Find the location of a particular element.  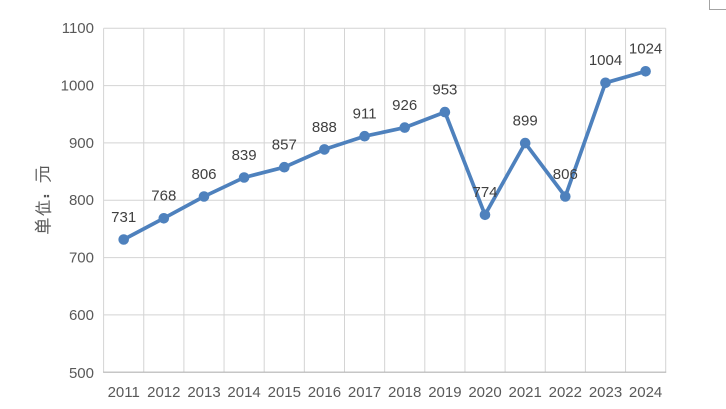

svg-text: 1024 is located at coordinates (645, 49).